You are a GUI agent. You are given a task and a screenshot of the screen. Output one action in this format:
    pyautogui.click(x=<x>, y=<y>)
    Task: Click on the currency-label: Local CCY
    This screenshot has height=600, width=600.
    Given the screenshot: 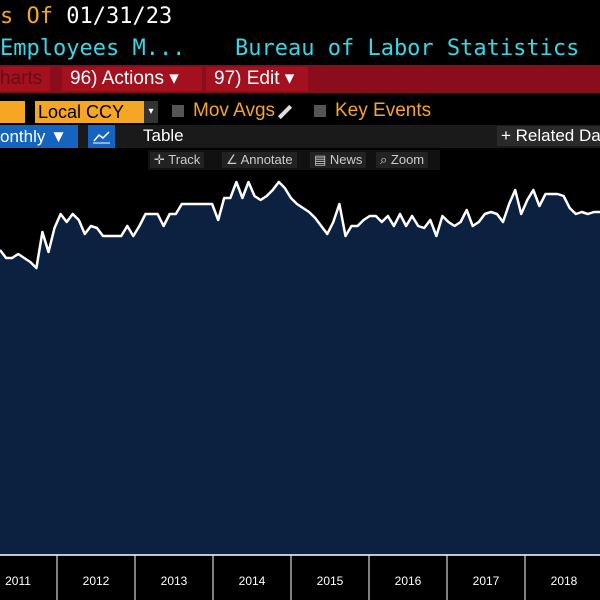 What is the action you would take?
    pyautogui.click(x=81, y=112)
    